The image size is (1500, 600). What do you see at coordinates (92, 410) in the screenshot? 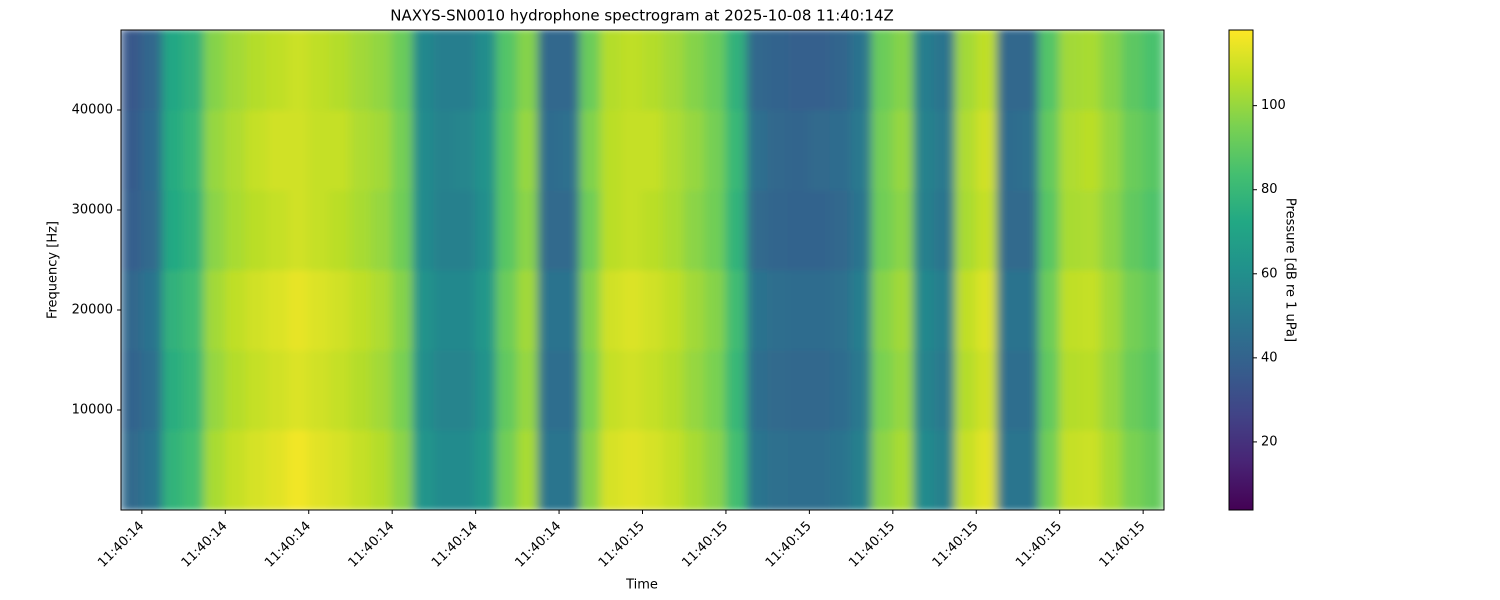
I see `y-tick-label: 10000` at bounding box center [92, 410].